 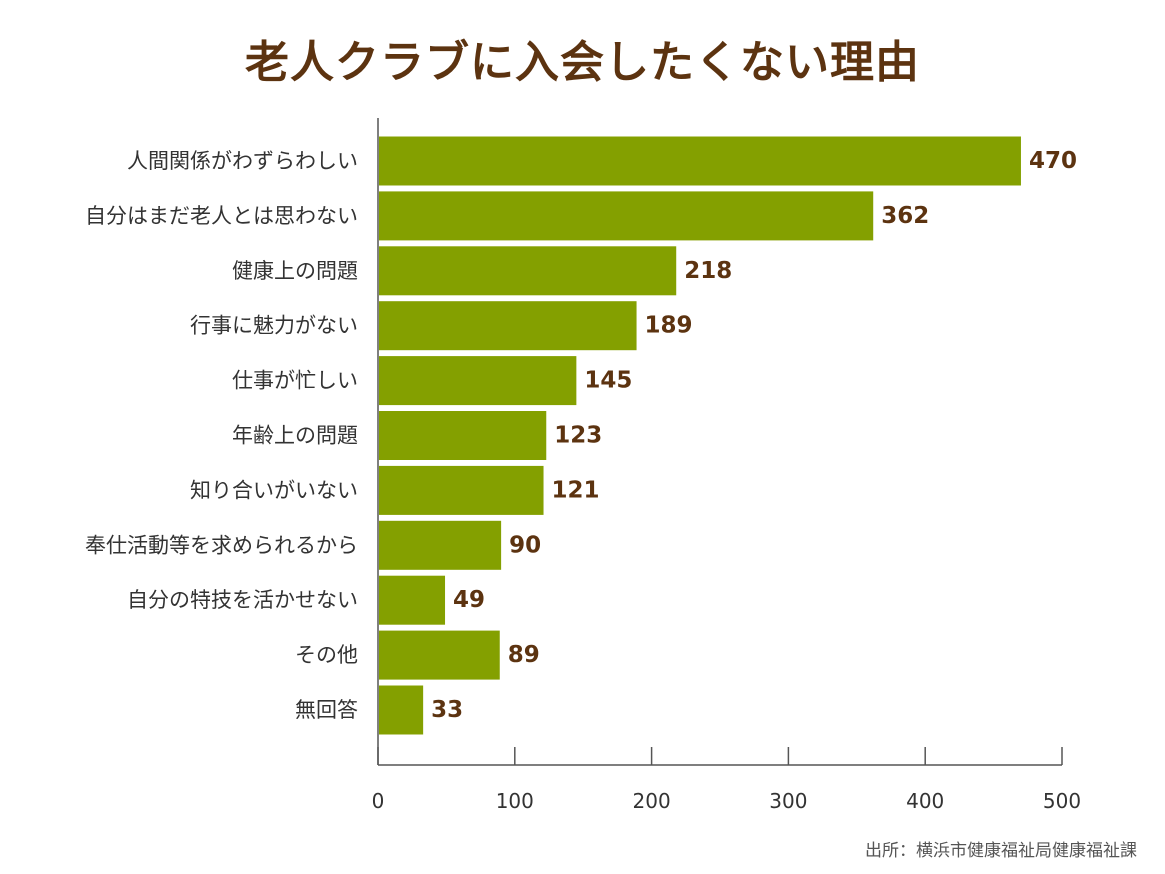 What do you see at coordinates (1053, 161) in the screenshot?
I see `value-label-0: 470` at bounding box center [1053, 161].